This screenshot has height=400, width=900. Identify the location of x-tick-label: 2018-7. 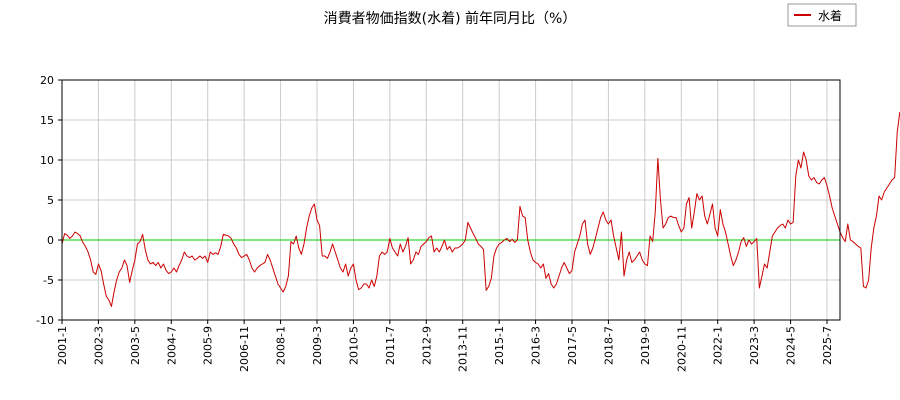
(608, 345).